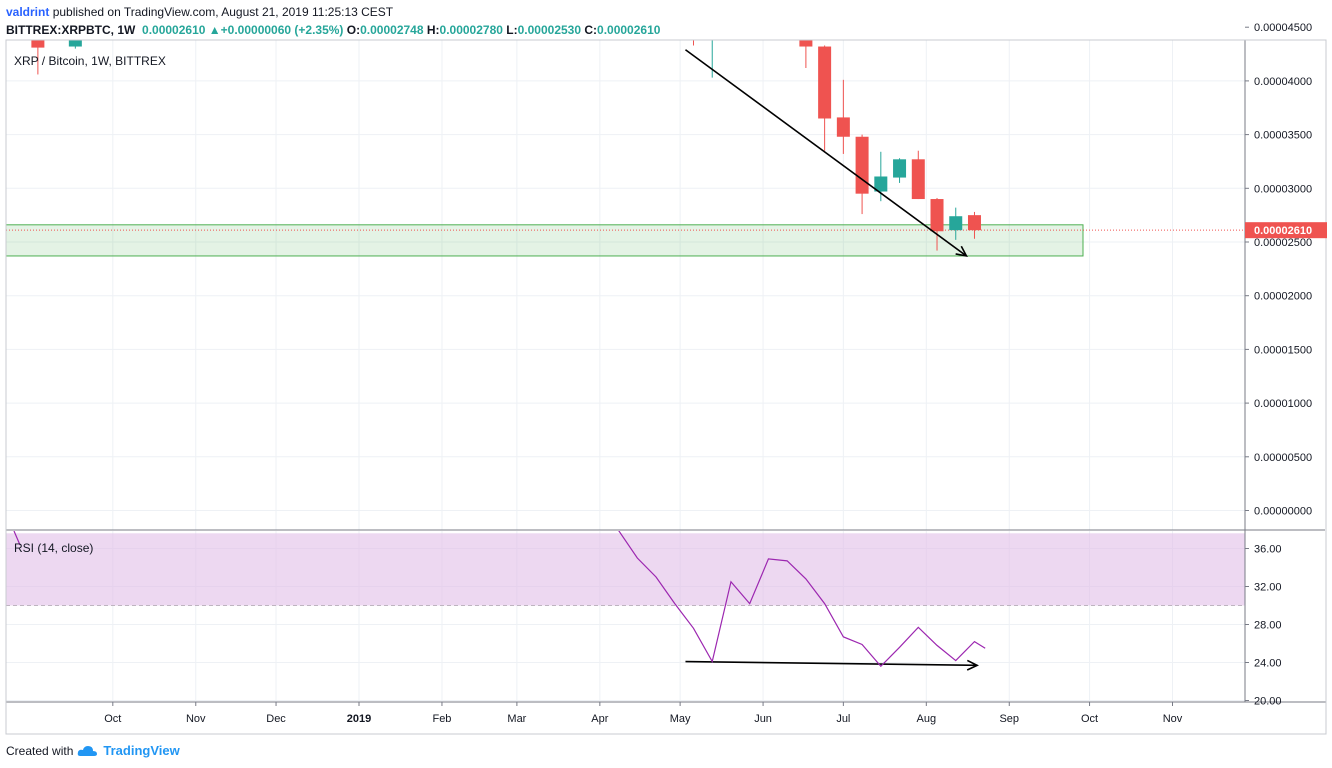 This screenshot has height=768, width=1332. What do you see at coordinates (1283, 136) in the screenshot?
I see `price-tick-label: 0.00003500` at bounding box center [1283, 136].